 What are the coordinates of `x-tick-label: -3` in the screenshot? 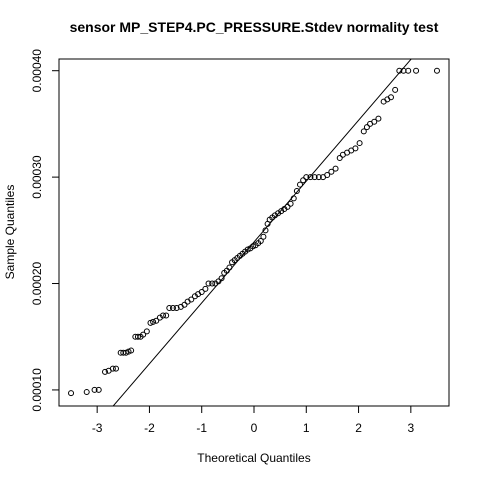 It's located at (97, 428).